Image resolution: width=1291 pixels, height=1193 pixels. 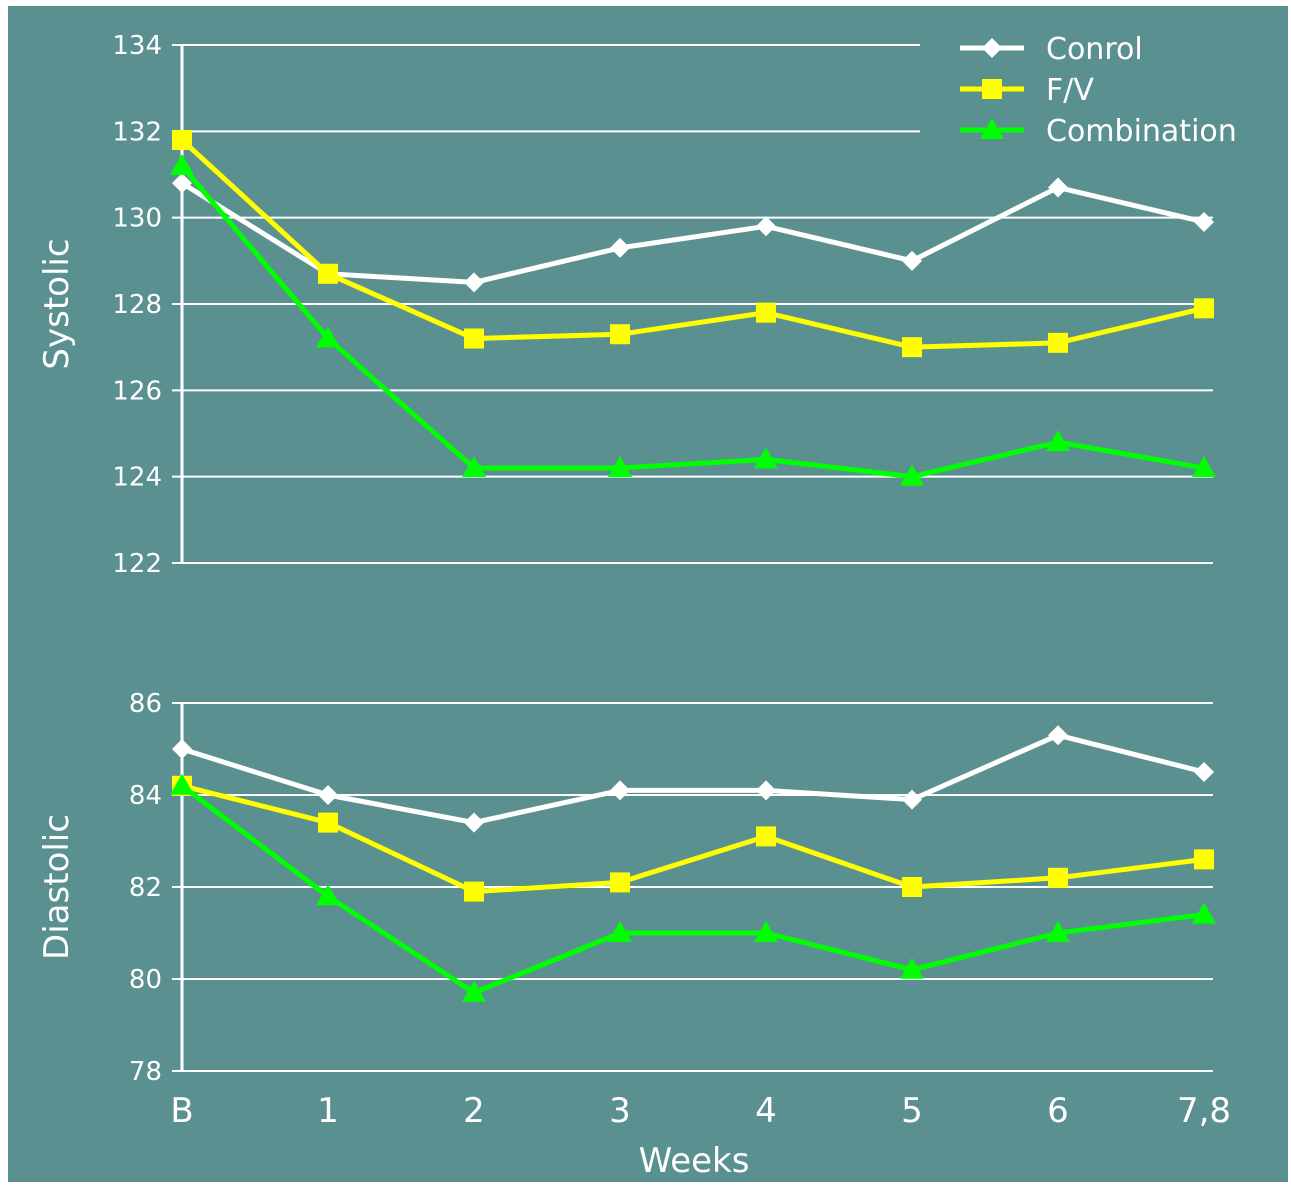 What do you see at coordinates (181, 1111) in the screenshot?
I see `x-tick-label: B` at bounding box center [181, 1111].